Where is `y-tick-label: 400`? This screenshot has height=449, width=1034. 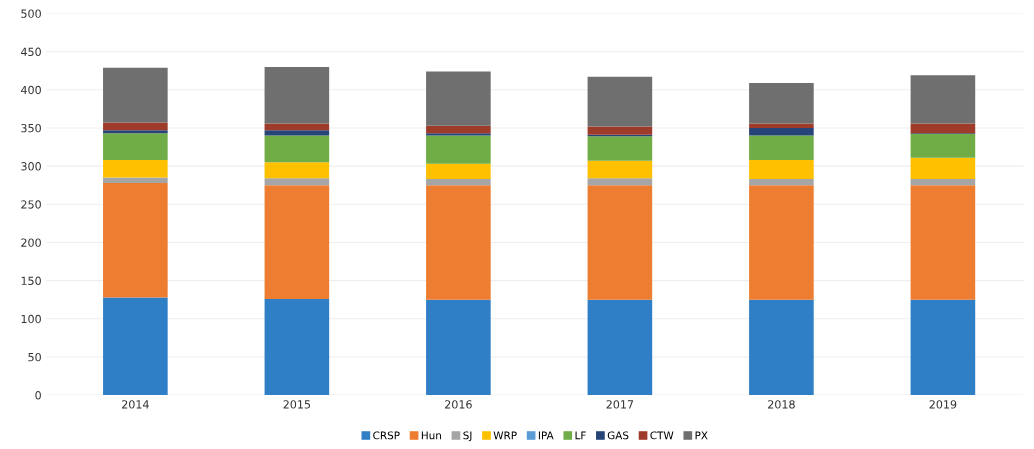
y-tick-label: 400 is located at coordinates (31, 90).